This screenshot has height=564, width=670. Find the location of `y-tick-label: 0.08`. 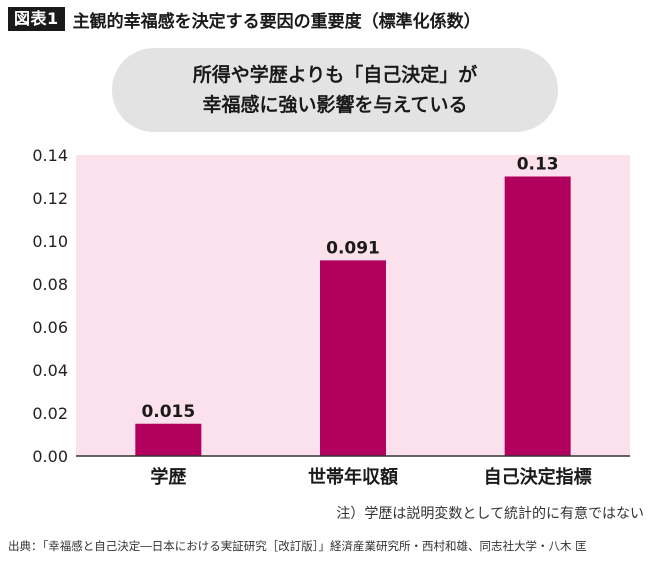

y-tick-label: 0.08 is located at coordinates (50, 284).